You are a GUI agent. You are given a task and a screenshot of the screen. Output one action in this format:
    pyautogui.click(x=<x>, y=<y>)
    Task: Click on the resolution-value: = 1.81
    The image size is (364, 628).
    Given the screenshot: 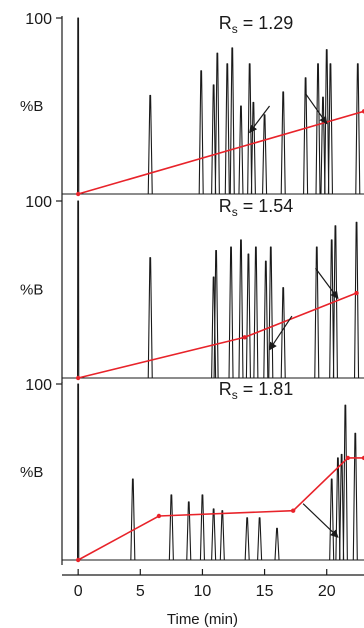 What is the action you would take?
    pyautogui.click(x=266, y=389)
    